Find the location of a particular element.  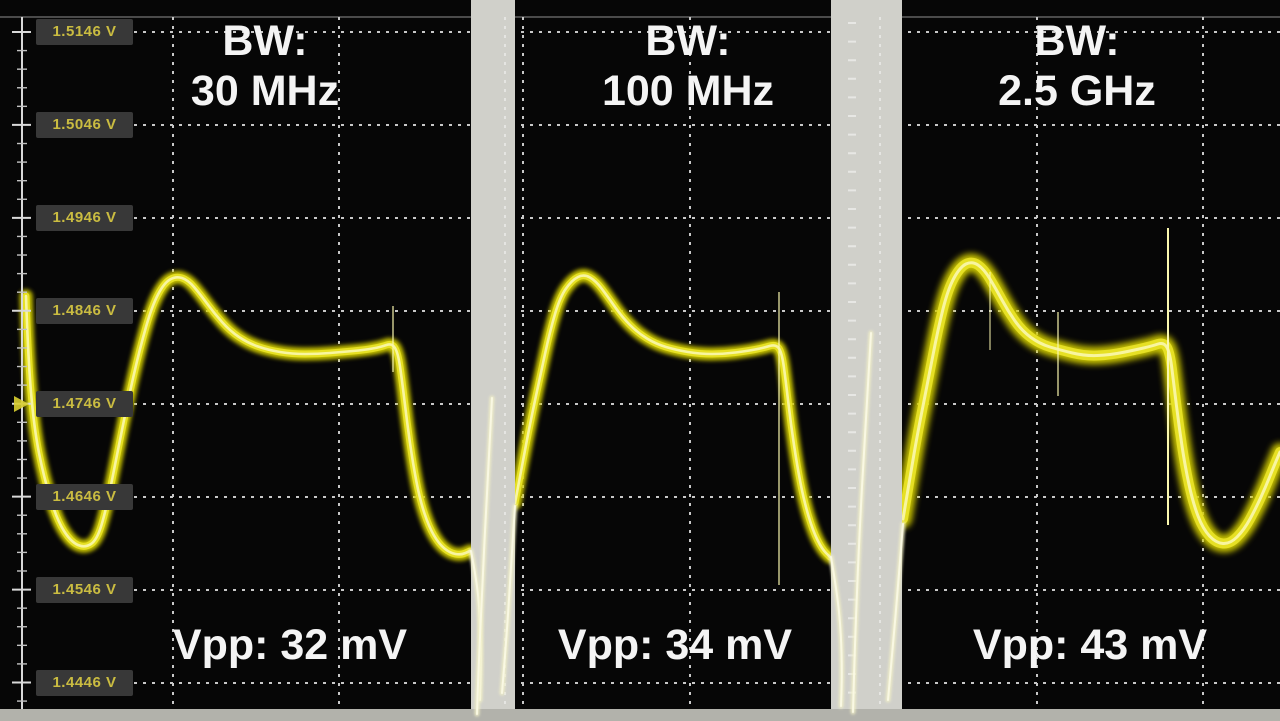

waveform-trace-panel3 is located at coordinates (1087, 390).